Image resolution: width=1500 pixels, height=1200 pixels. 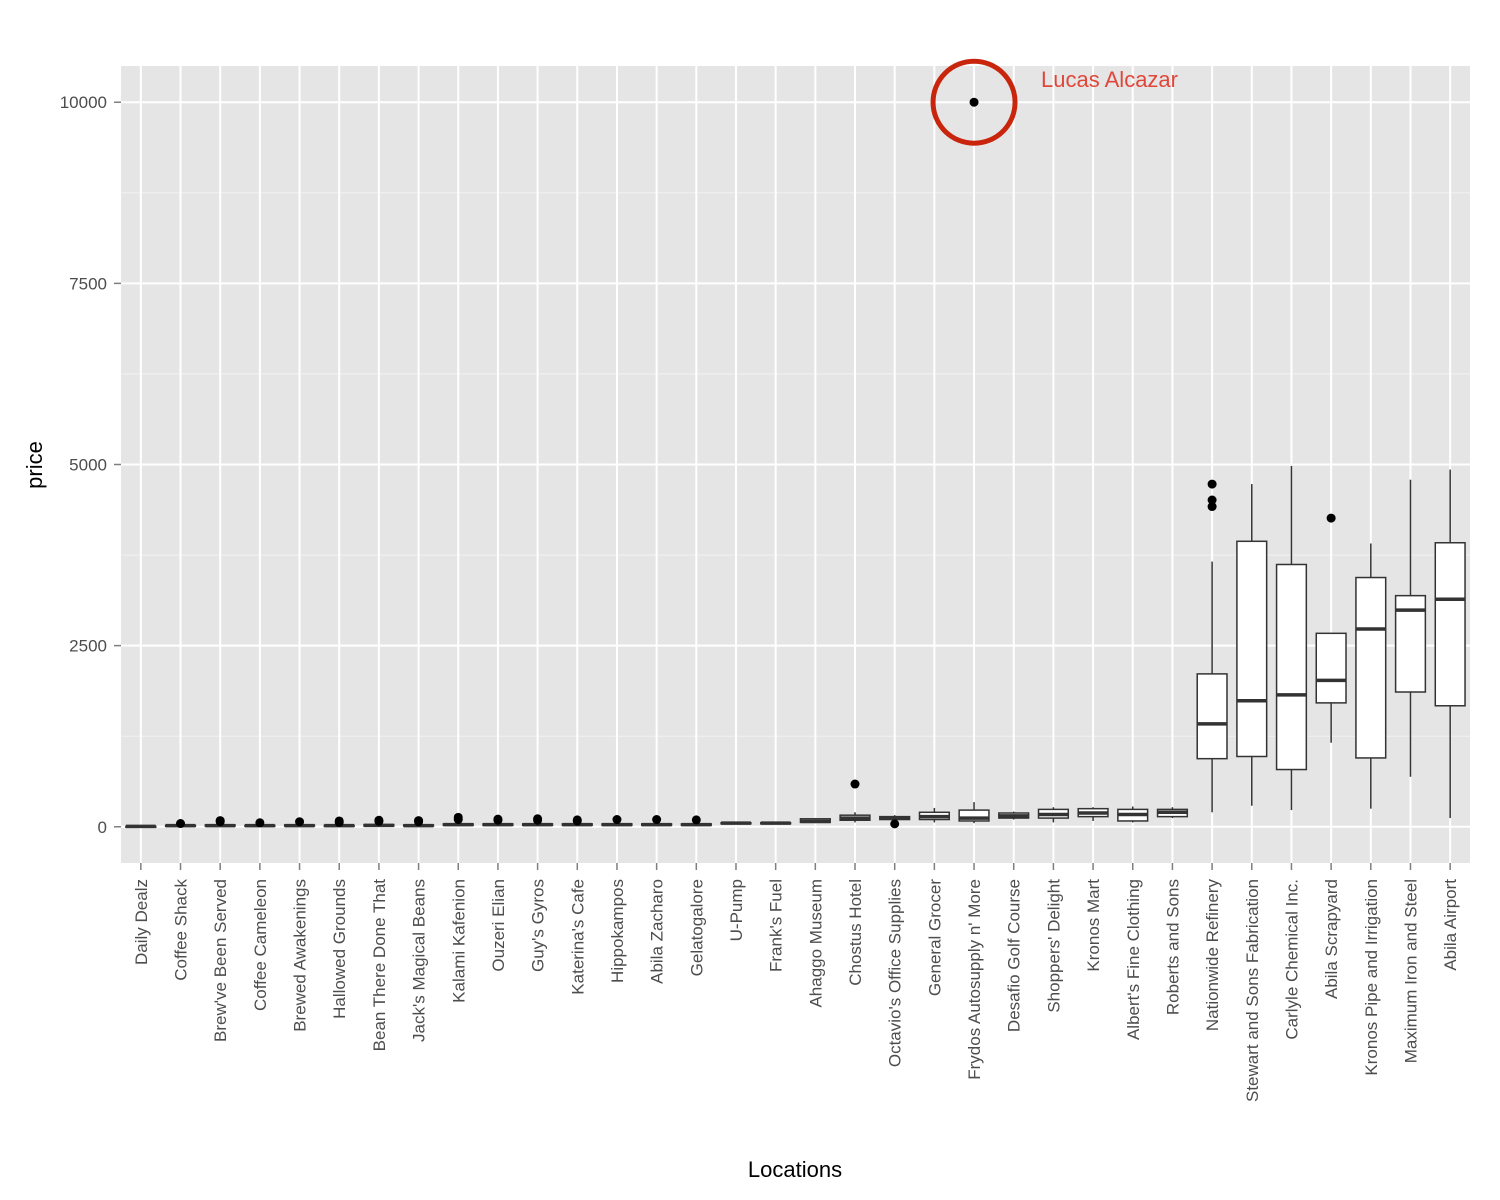 What do you see at coordinates (974, 979) in the screenshot?
I see `x-tick-label: Frydos Autosupply n' More` at bounding box center [974, 979].